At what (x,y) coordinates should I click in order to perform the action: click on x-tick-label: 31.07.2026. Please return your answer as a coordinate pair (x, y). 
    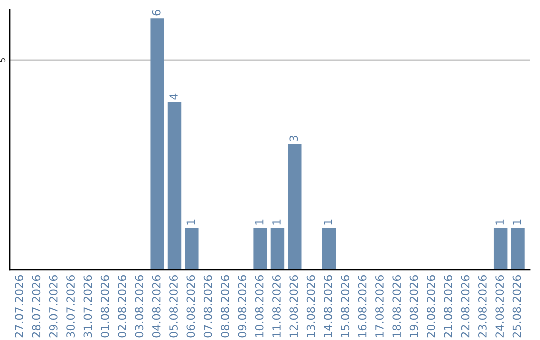
    Looking at the image, I should click on (88, 307).